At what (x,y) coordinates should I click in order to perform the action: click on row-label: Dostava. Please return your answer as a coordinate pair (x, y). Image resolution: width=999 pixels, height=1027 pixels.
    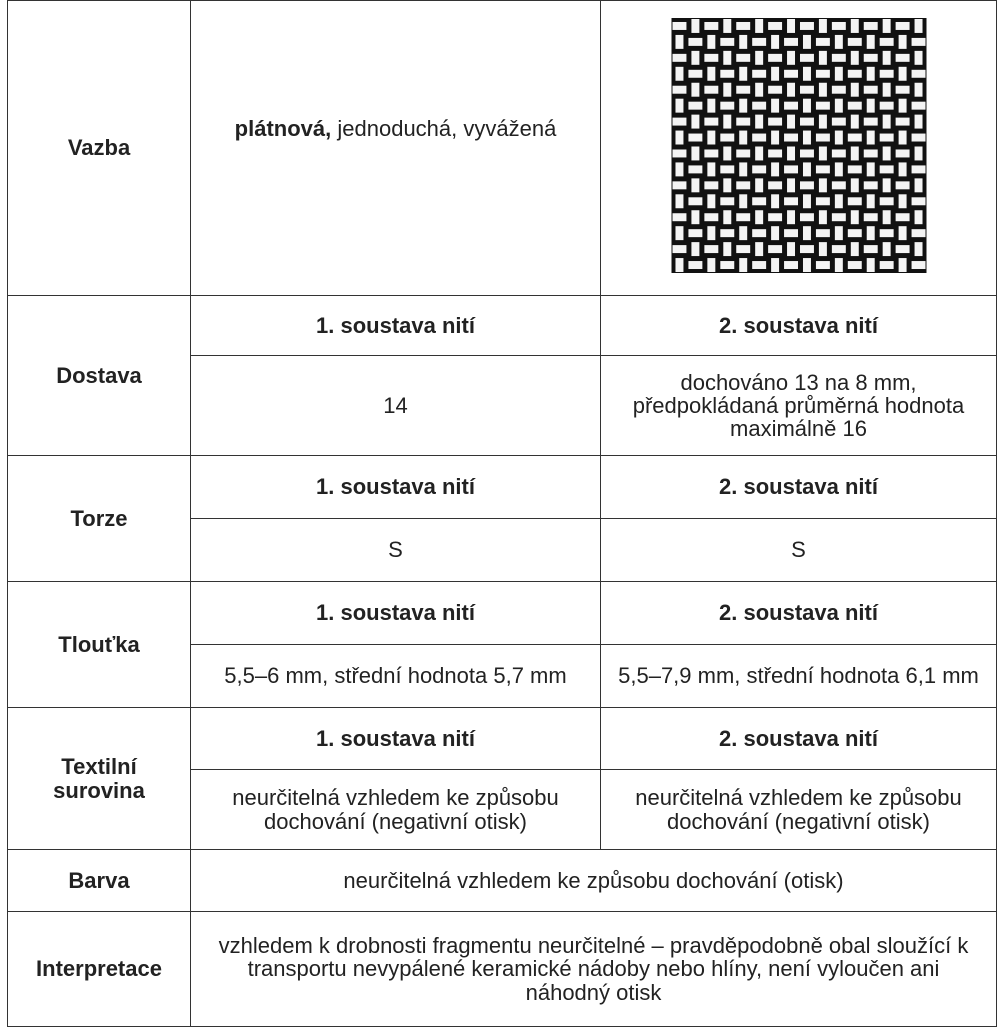
    Looking at the image, I should click on (99, 375).